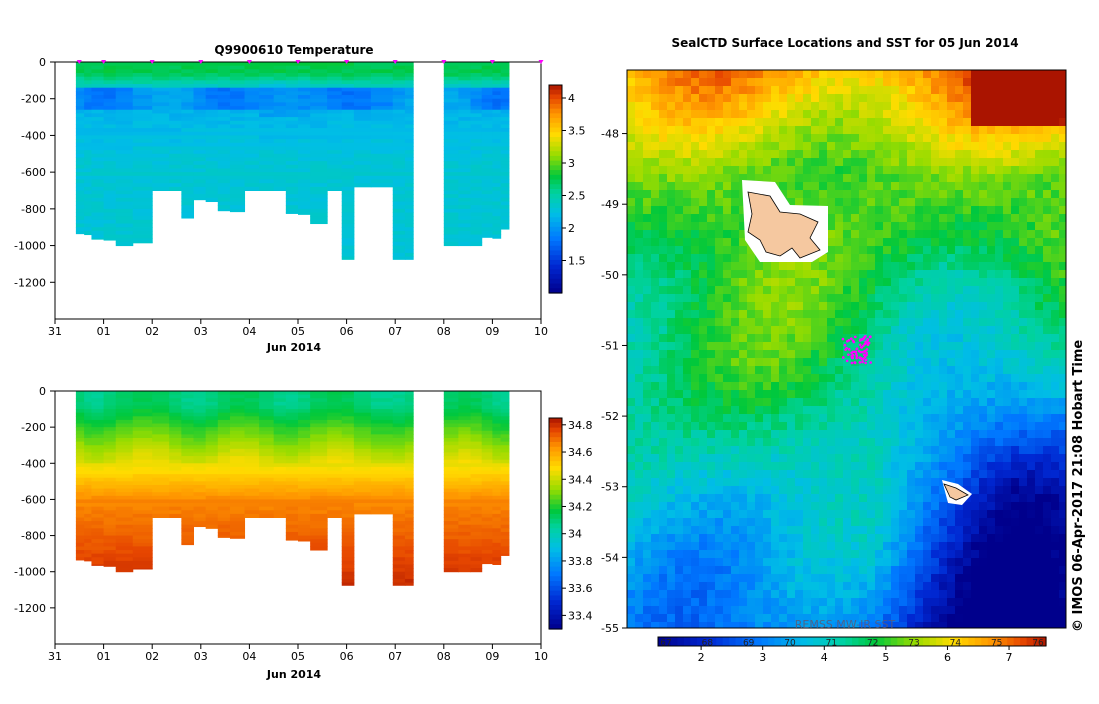 This screenshot has width=1099, height=704. I want to click on colorbar-label: 3.5, so click(577, 131).